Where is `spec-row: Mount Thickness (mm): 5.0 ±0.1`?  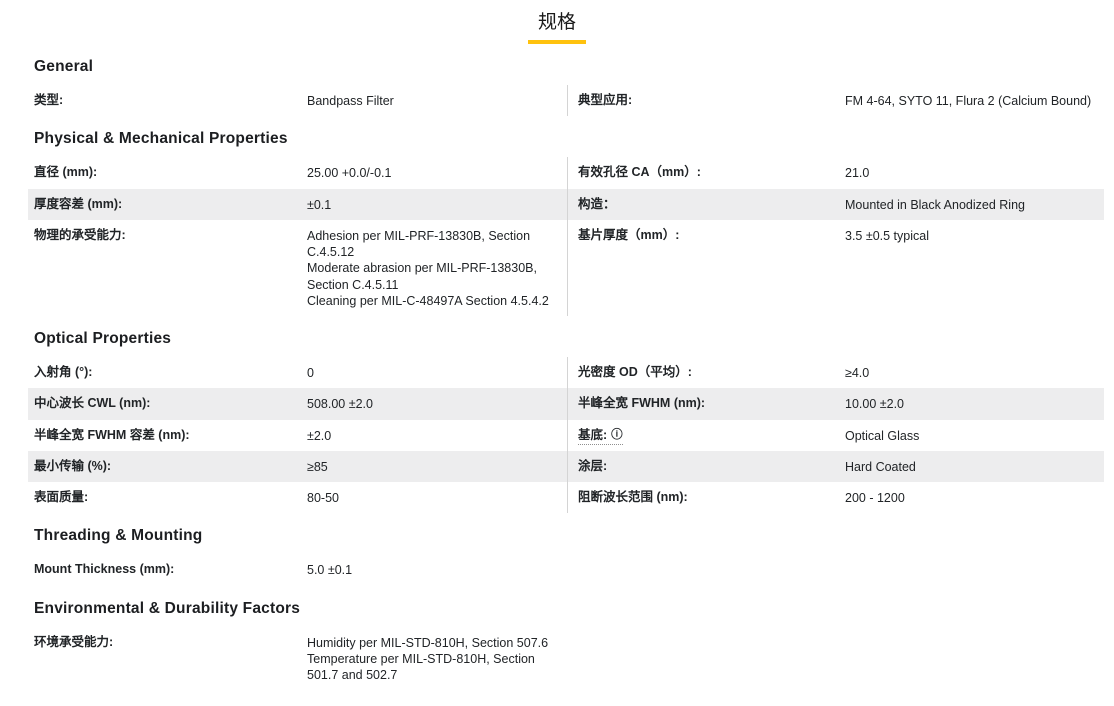 spec-row: Mount Thickness (mm): 5.0 ±0.1 is located at coordinates (566, 570).